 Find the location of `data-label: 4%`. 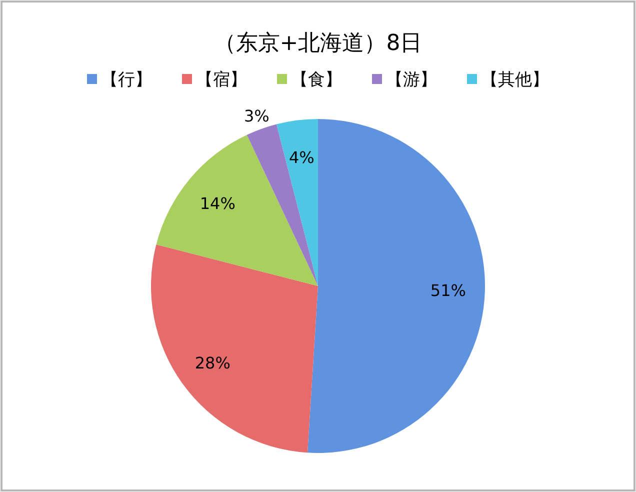

data-label: 4% is located at coordinates (301, 157).